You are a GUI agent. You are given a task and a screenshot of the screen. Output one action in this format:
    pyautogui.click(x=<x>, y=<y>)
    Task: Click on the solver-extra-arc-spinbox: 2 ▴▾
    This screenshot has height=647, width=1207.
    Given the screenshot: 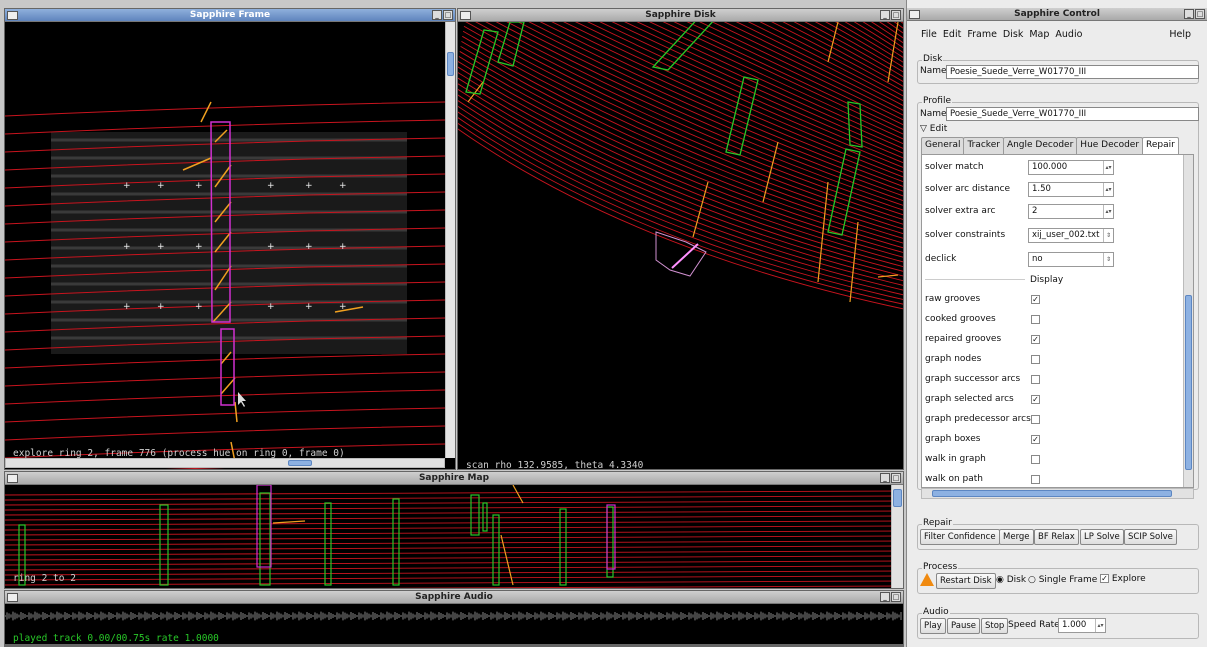 What is the action you would take?
    pyautogui.click(x=1071, y=211)
    